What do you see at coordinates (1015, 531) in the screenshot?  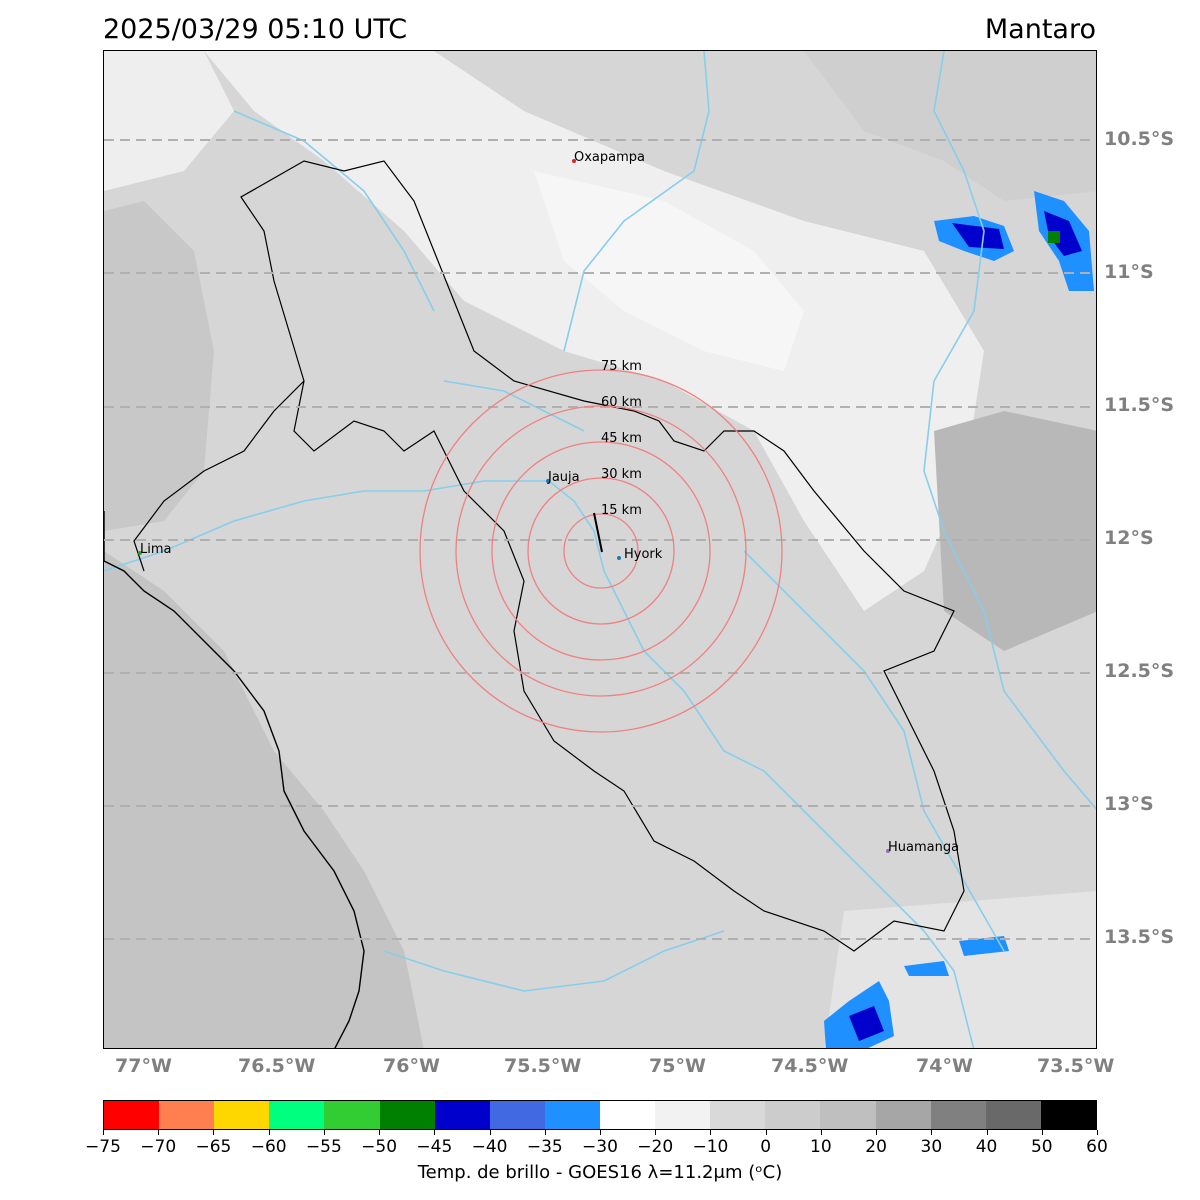 I see `east-warm-region` at bounding box center [1015, 531].